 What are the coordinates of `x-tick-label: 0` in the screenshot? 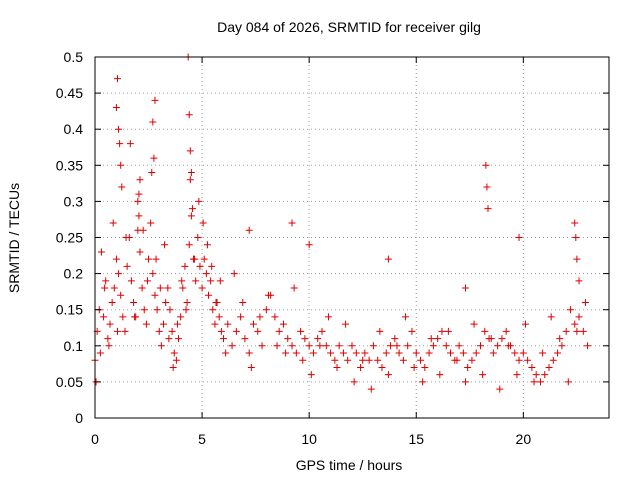 It's located at (95, 439).